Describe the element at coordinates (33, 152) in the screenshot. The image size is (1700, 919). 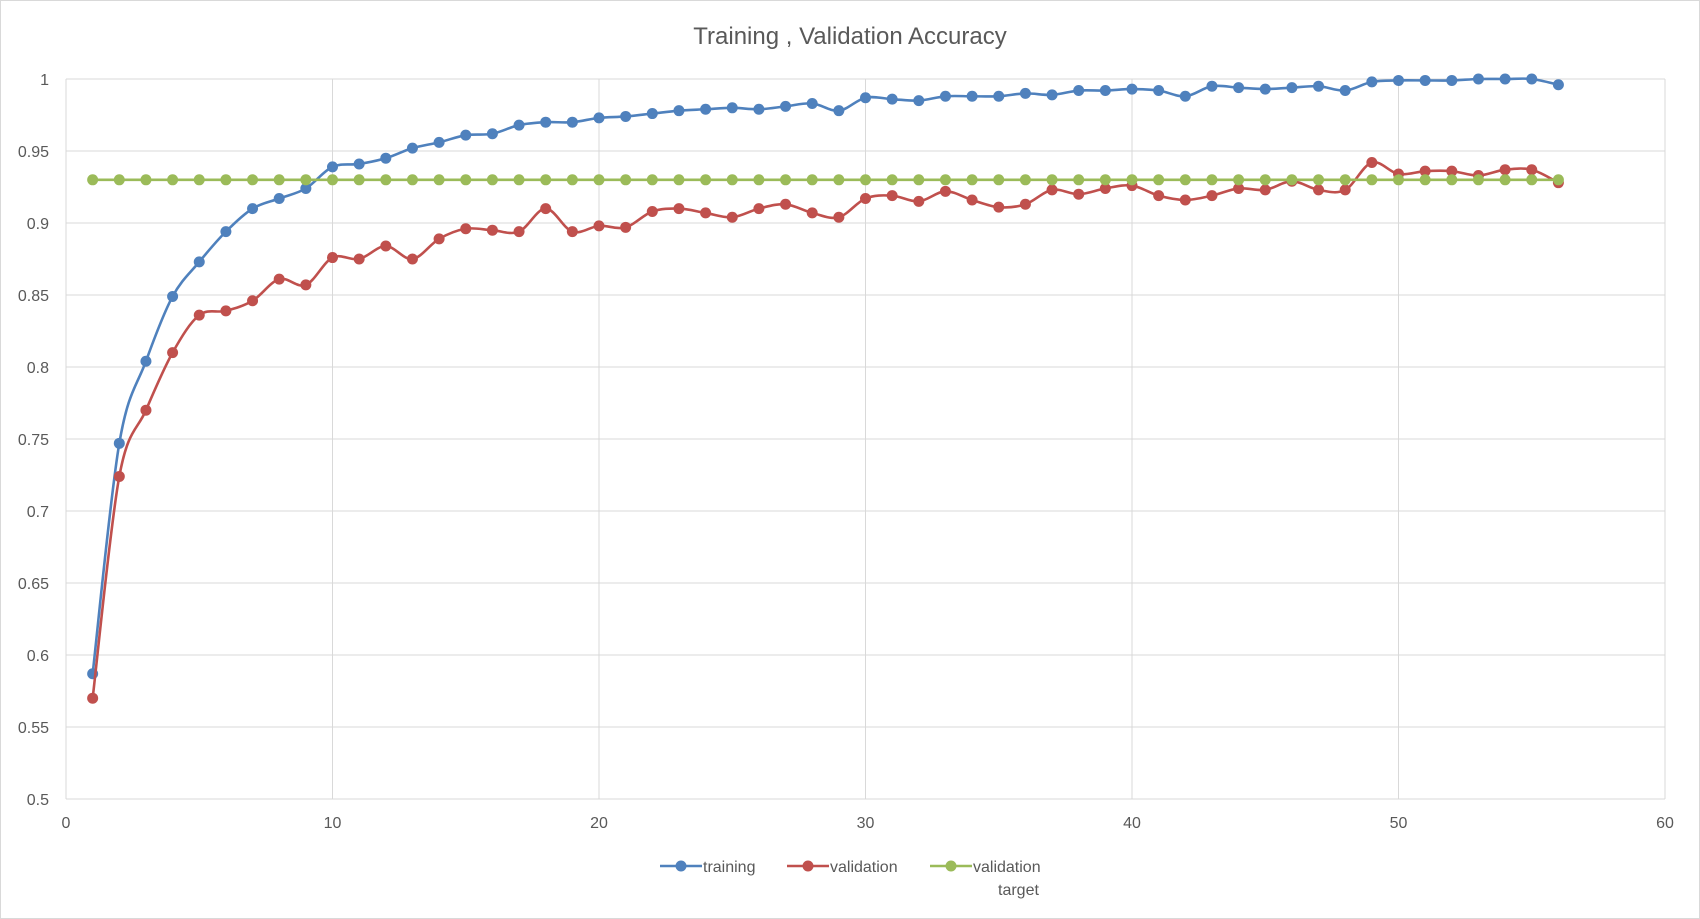
I see `y-tick-label: 0.95` at that location.